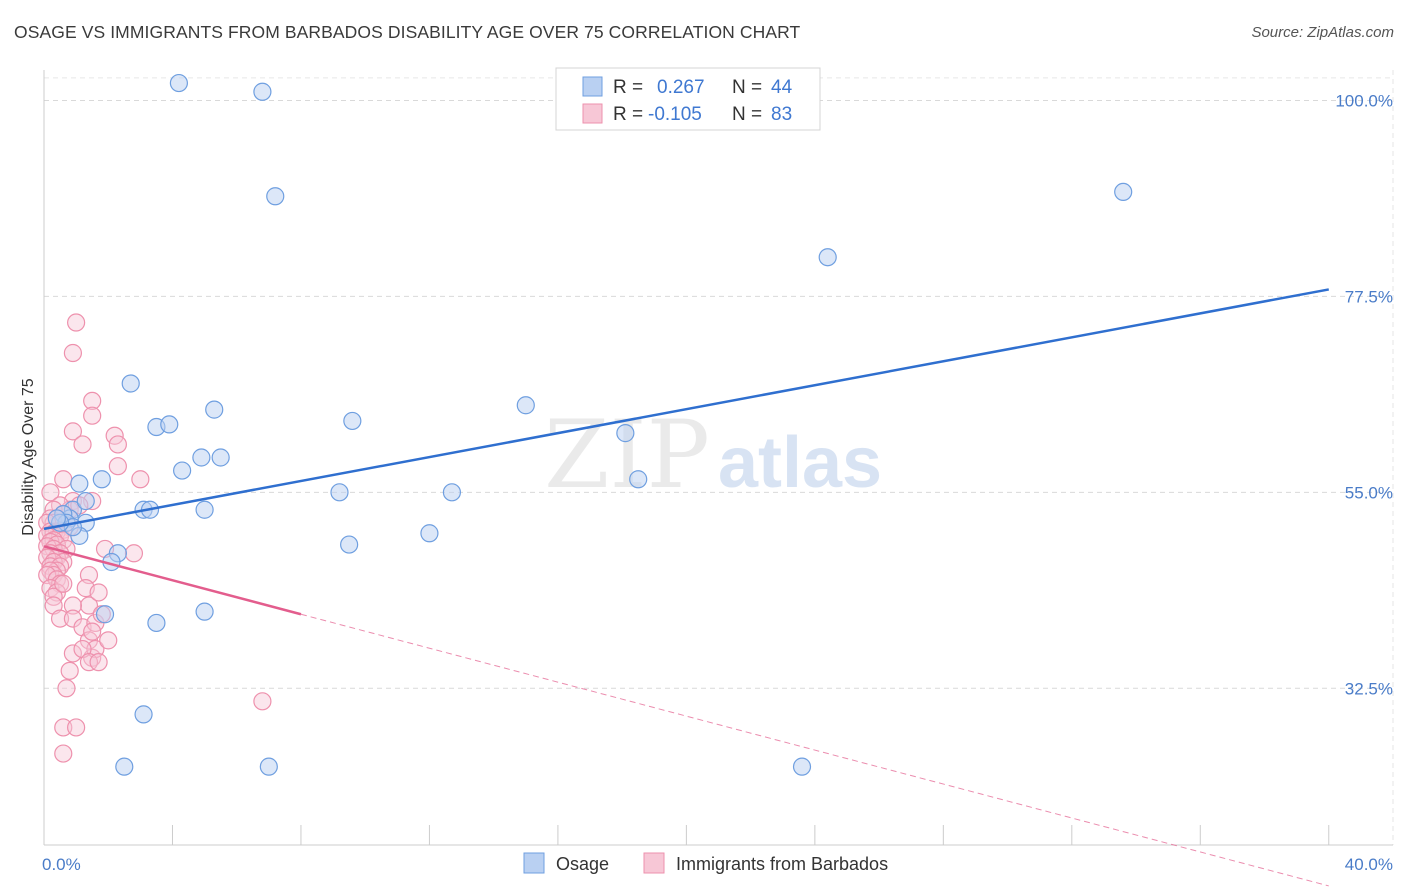 This screenshot has height=892, width=1406. I want to click on bottom-legend-barbados: Immigrants from Barbados, so click(782, 864).